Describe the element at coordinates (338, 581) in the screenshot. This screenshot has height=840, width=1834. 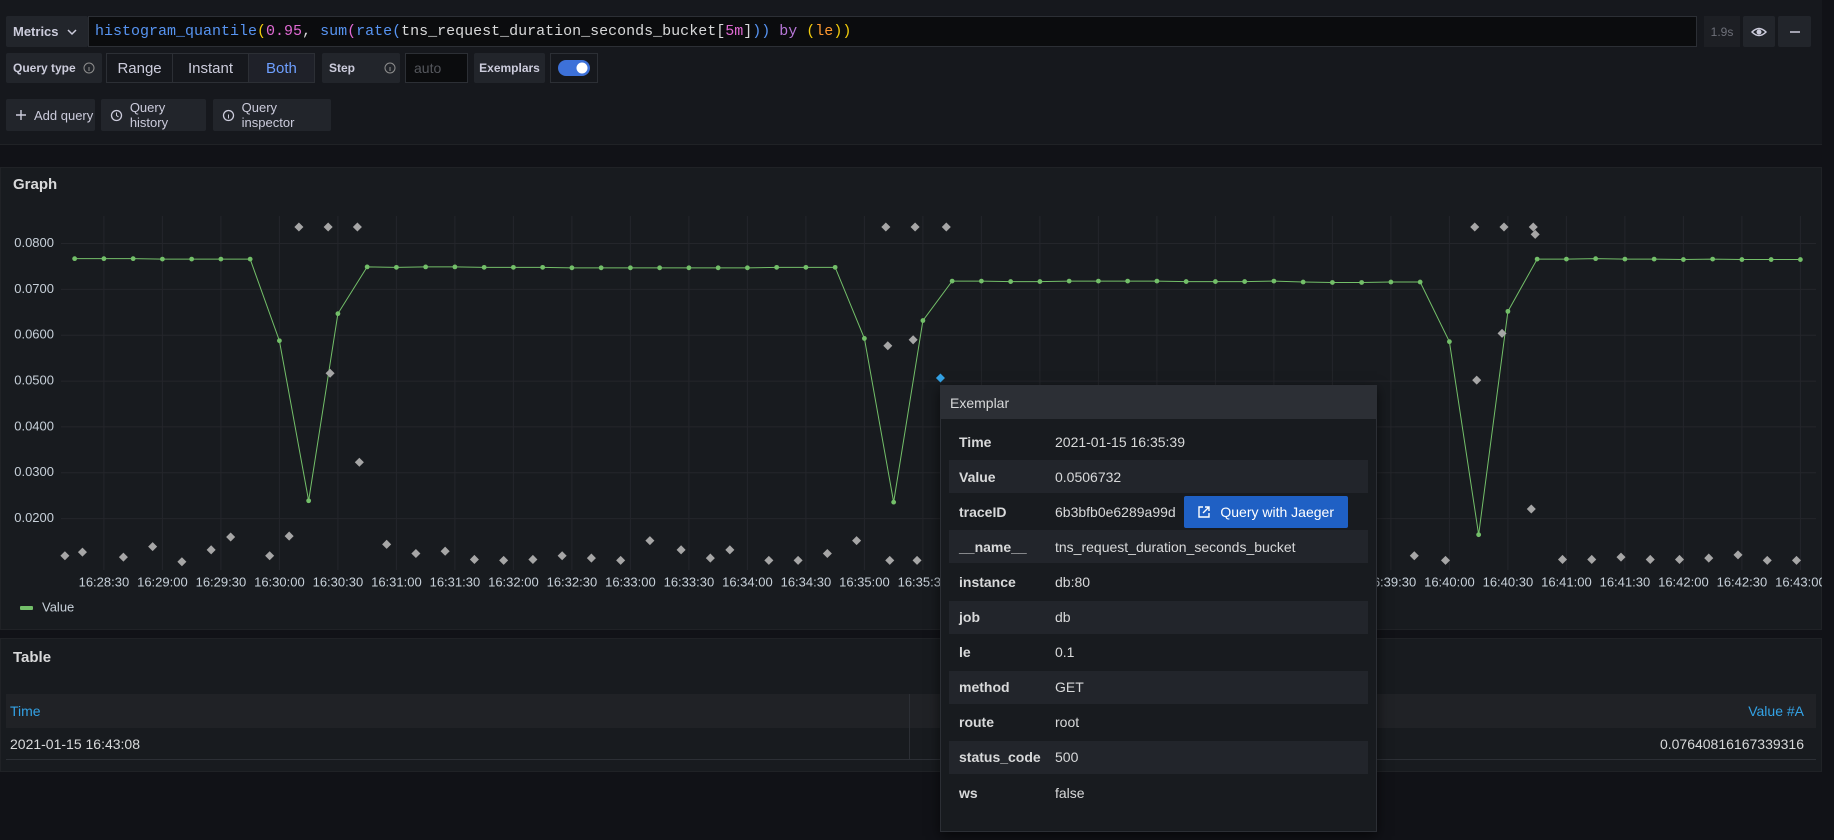
I see `x-tick-label: 16:30:30` at that location.